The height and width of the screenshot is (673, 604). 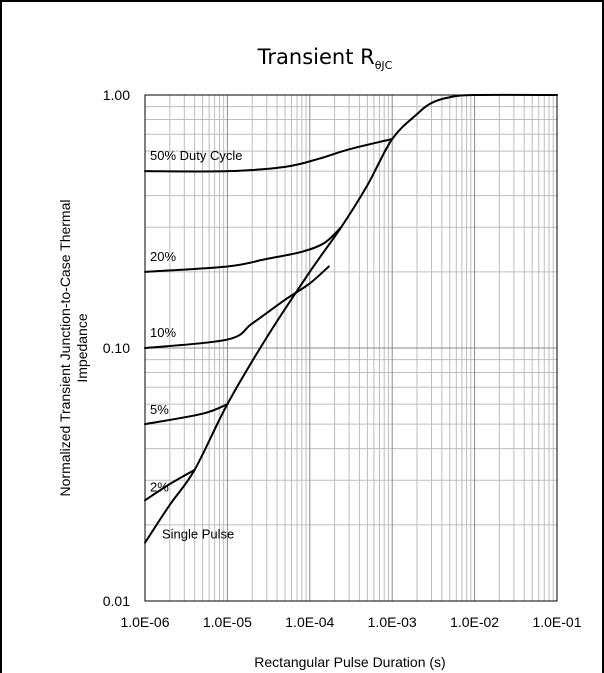 I want to click on y-tick-label: 1.00, so click(x=116, y=95).